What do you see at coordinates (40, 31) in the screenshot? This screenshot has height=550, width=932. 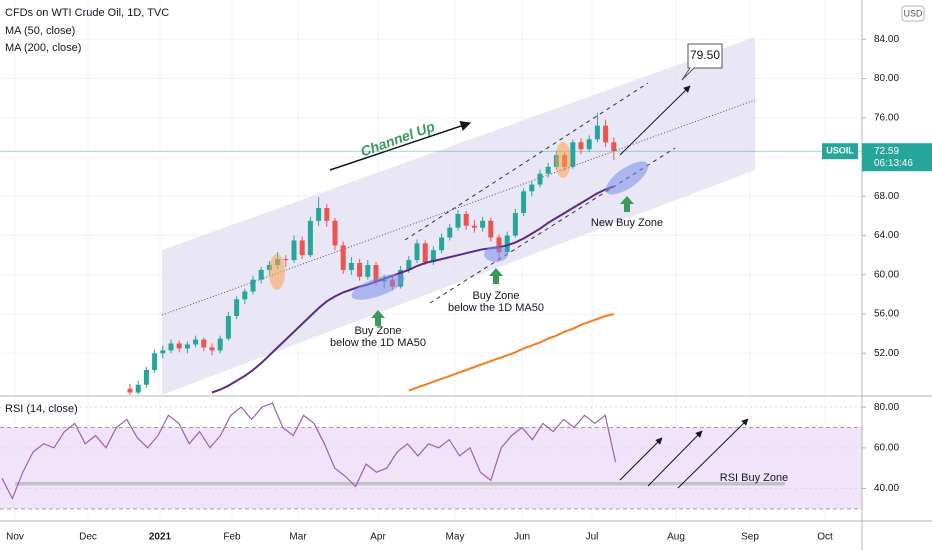 I see `legend-entry: MA (50, close)` at bounding box center [40, 31].